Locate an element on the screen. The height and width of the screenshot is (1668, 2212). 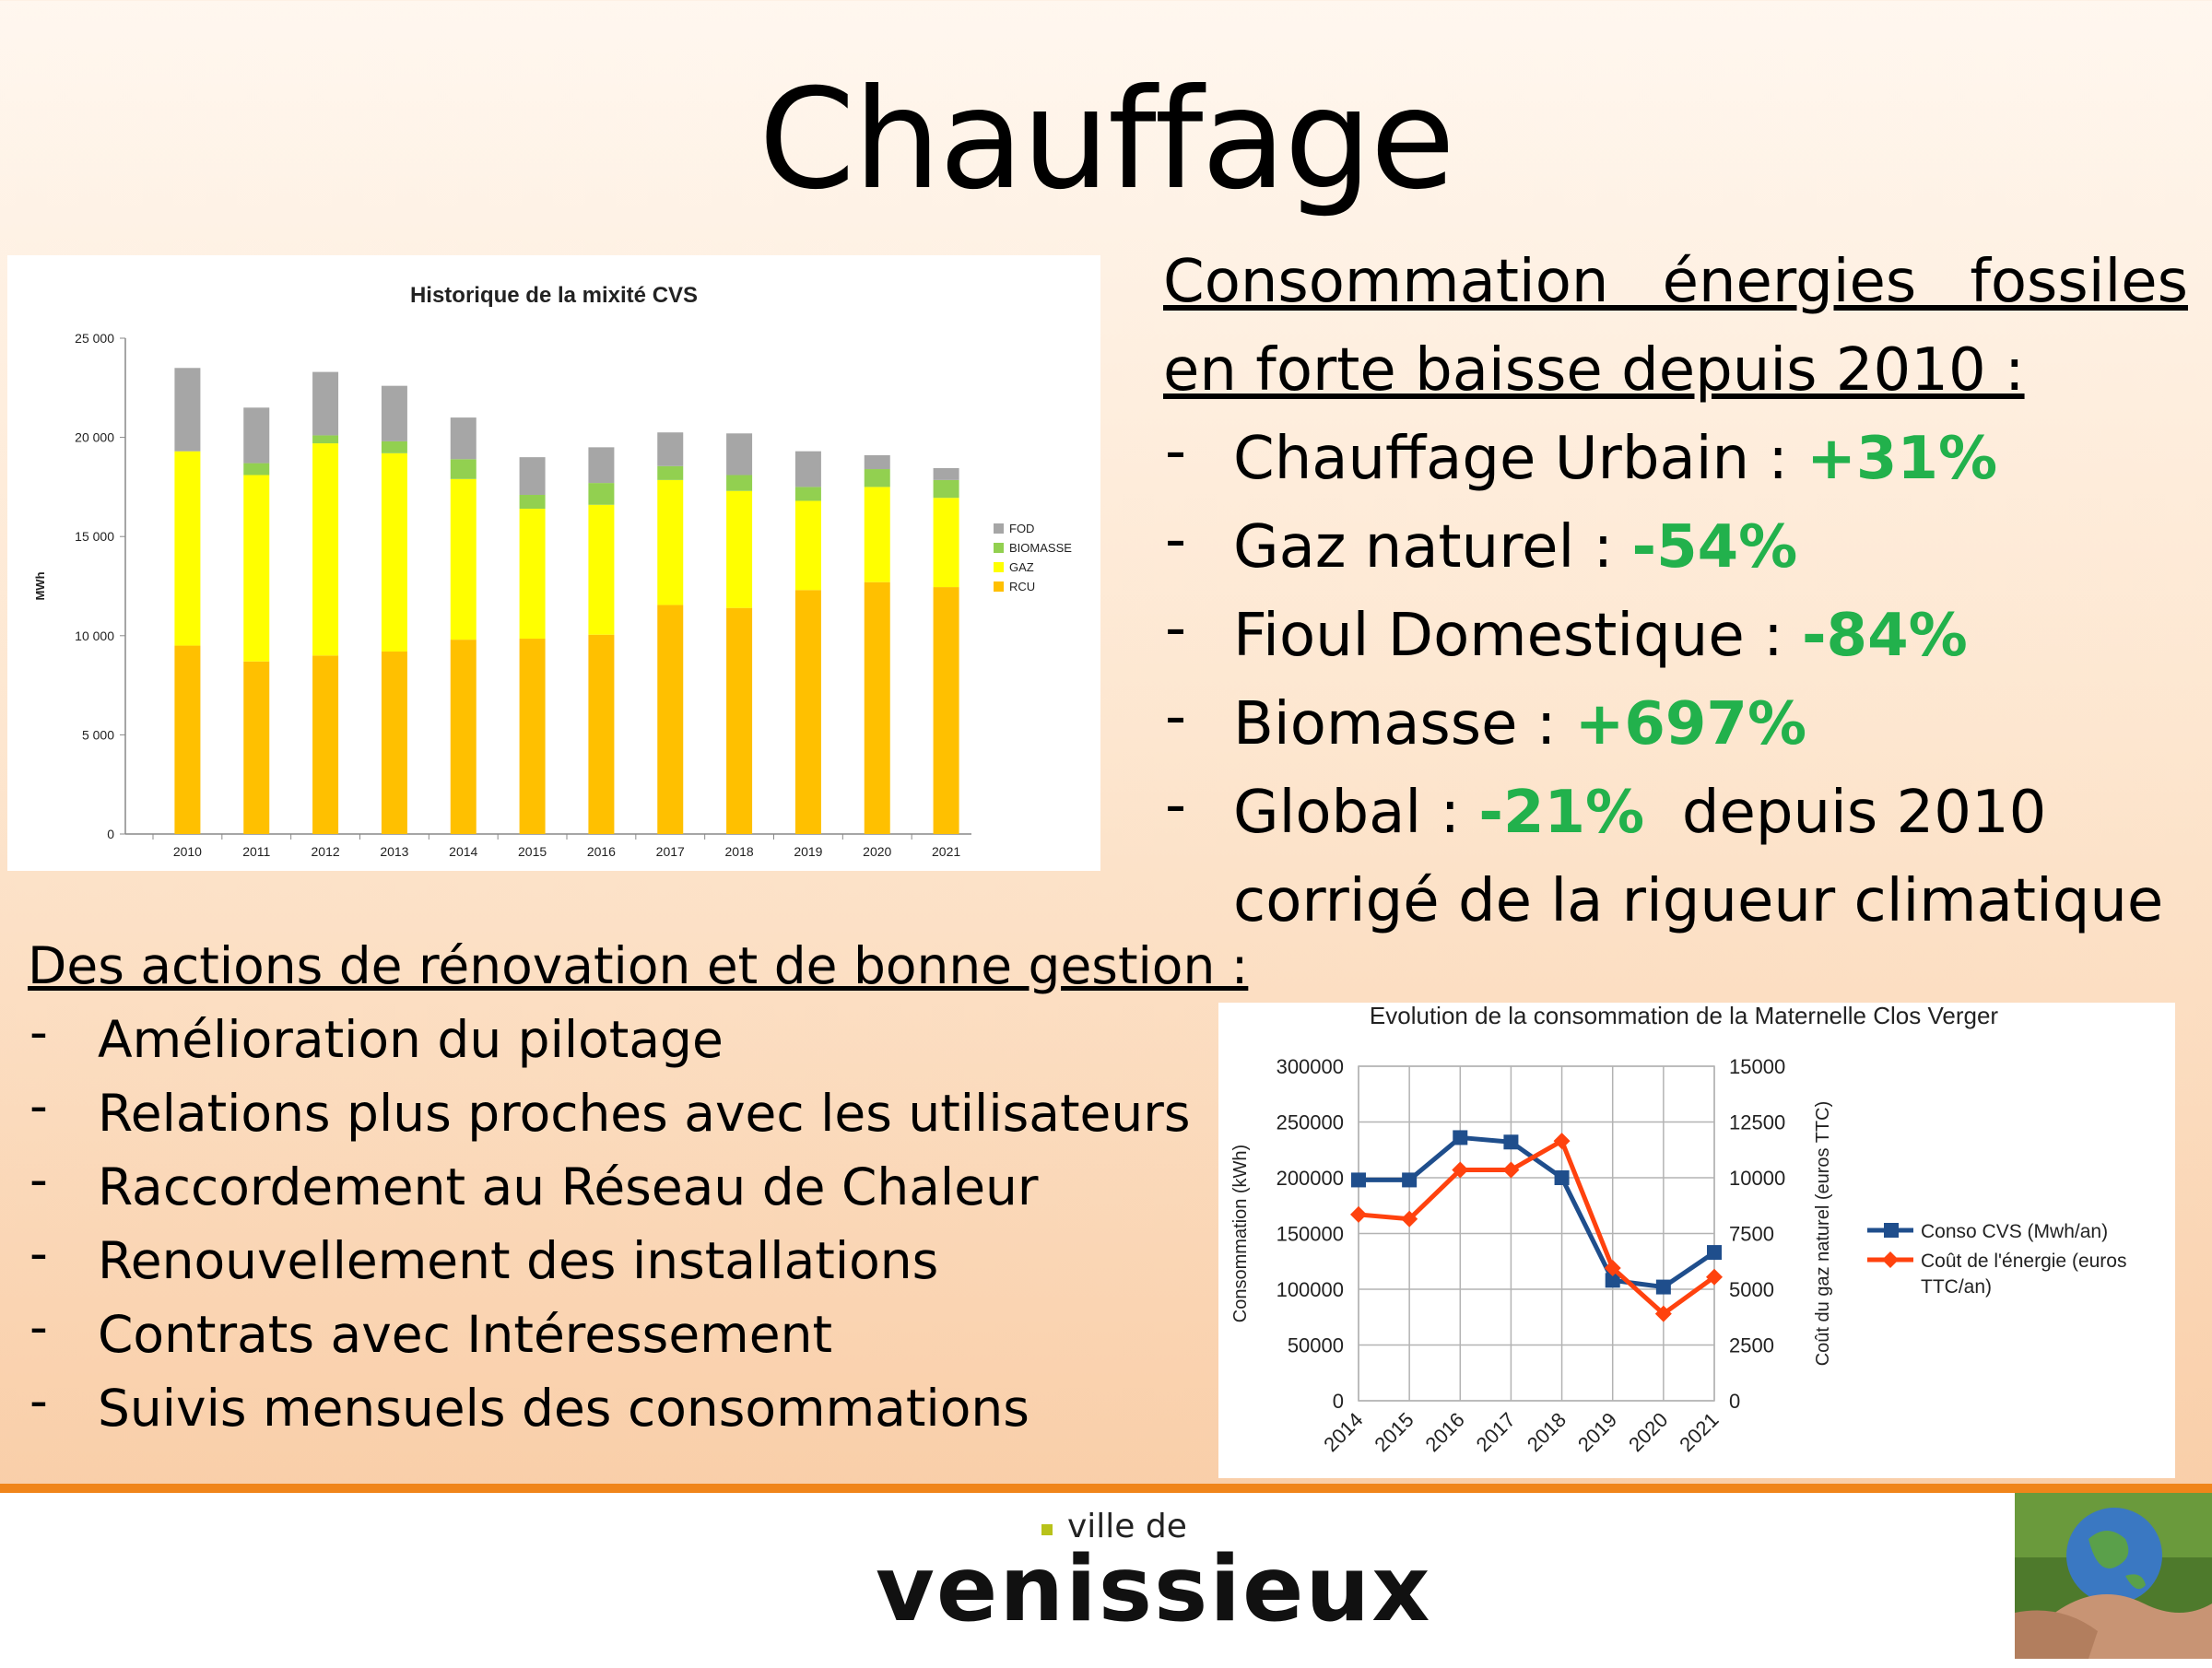
x-tick-label: 2011 is located at coordinates (256, 851).